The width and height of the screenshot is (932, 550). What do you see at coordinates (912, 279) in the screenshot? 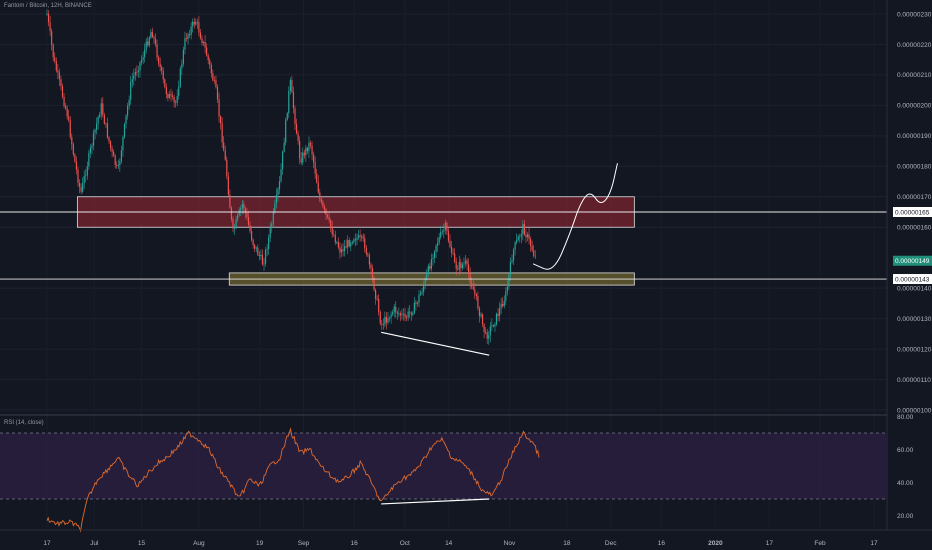
I see `support-price-tag-bg` at bounding box center [912, 279].